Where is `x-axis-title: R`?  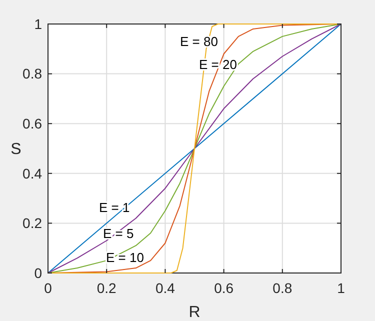 x-axis-title: R is located at coordinates (194, 312).